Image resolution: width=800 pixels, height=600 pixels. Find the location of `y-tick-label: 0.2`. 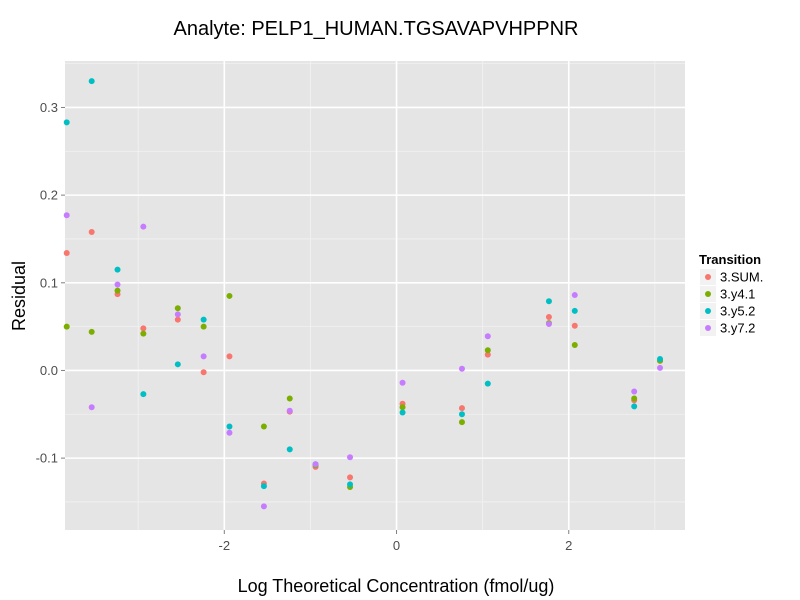

y-tick-label: 0.2 is located at coordinates (49, 195).